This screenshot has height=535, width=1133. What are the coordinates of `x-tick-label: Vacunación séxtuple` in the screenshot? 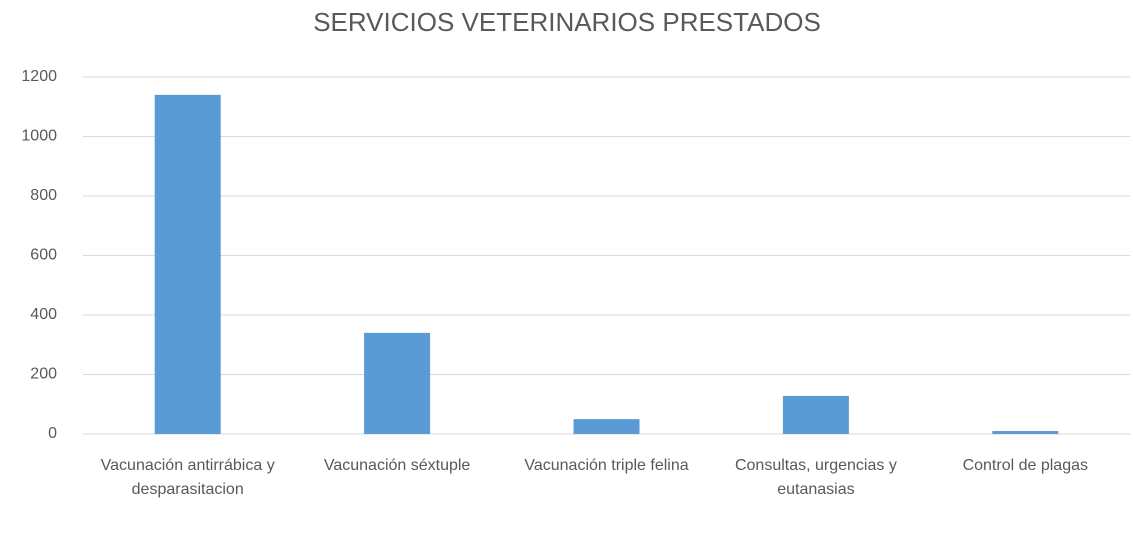 It's located at (397, 465).